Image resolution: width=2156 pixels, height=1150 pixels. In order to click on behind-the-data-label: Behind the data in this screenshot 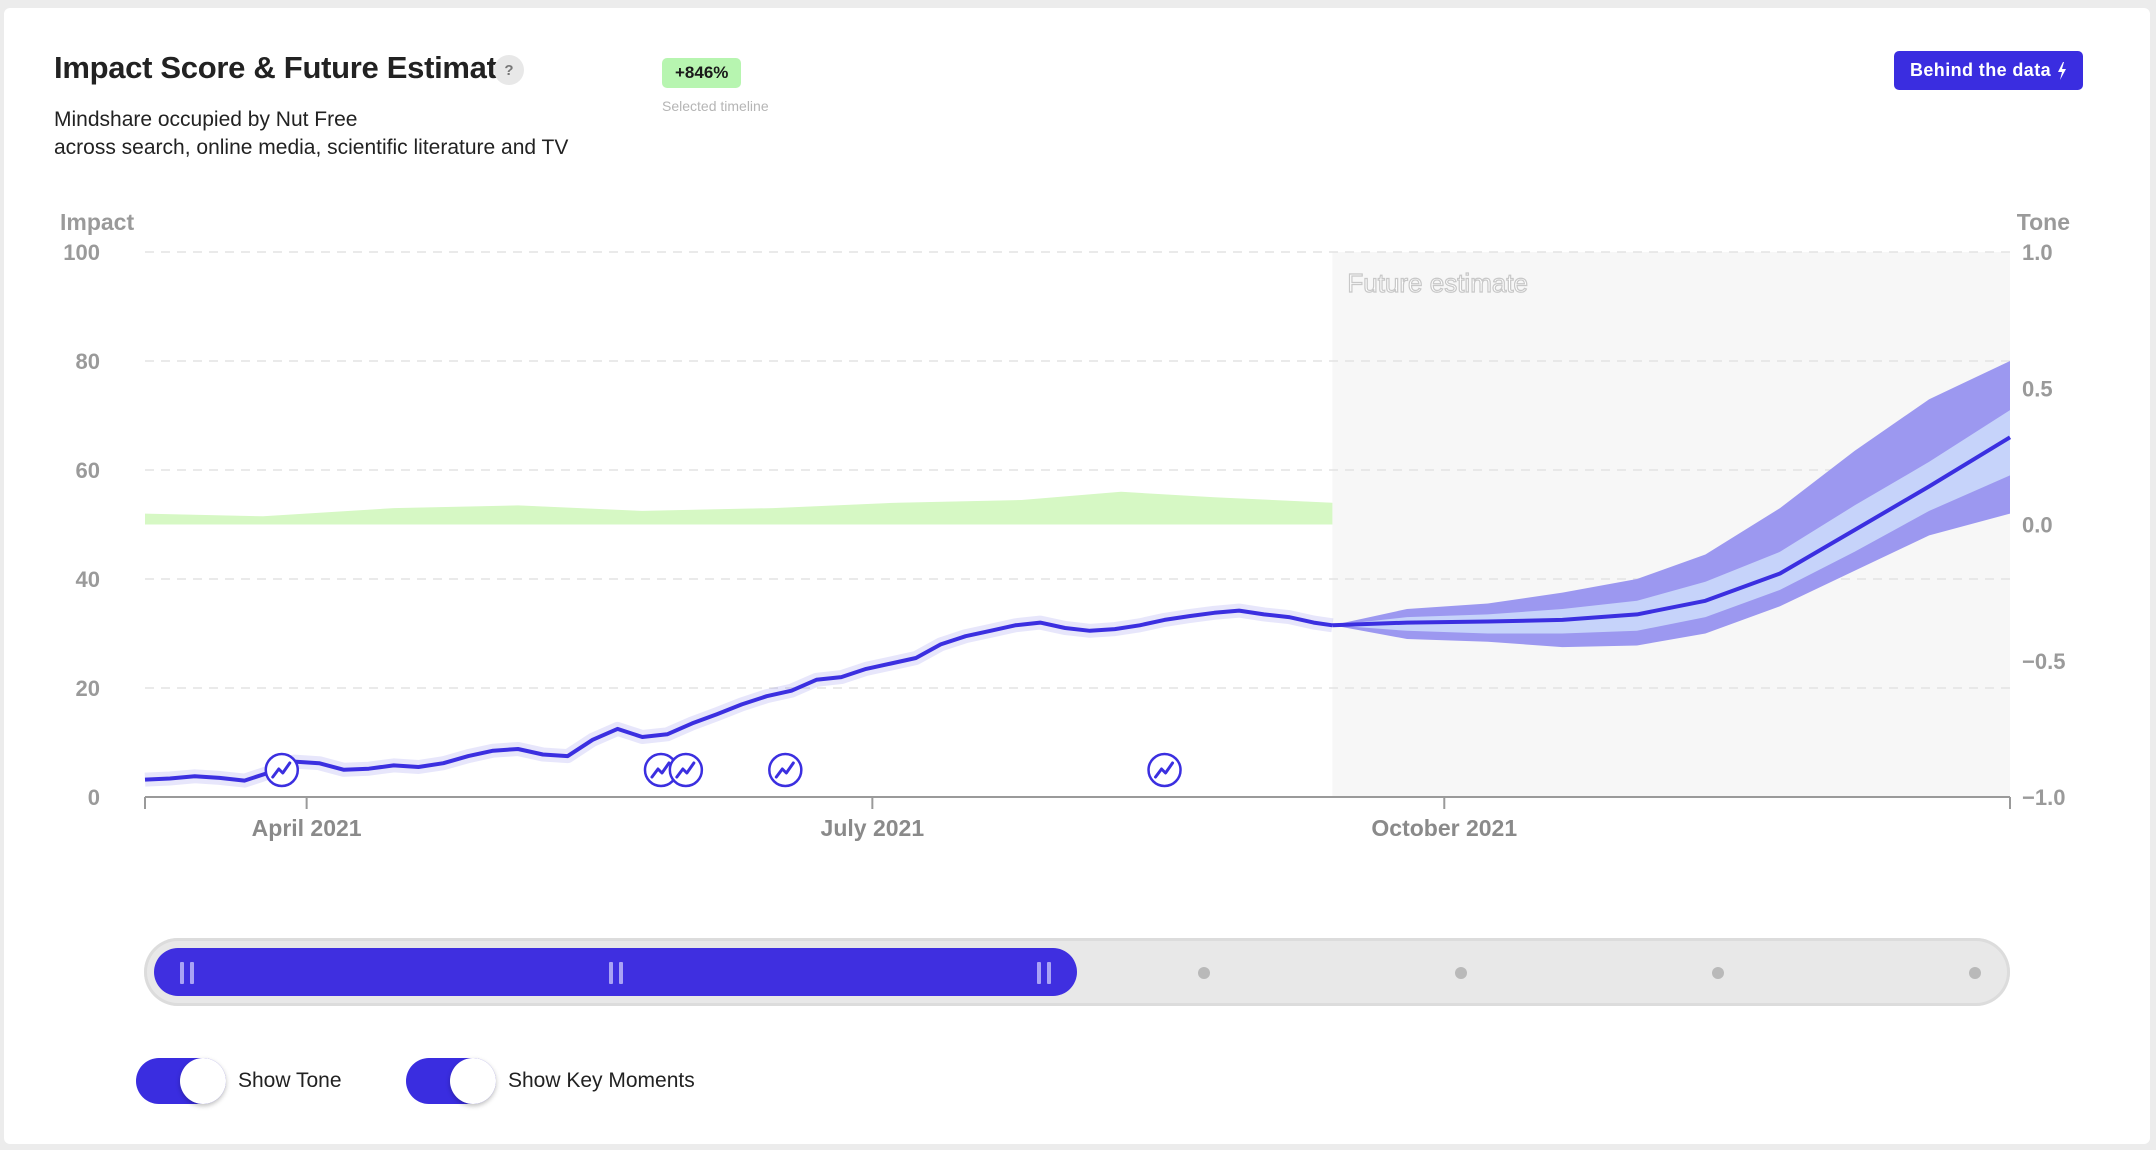, I will do `click(1981, 70)`.